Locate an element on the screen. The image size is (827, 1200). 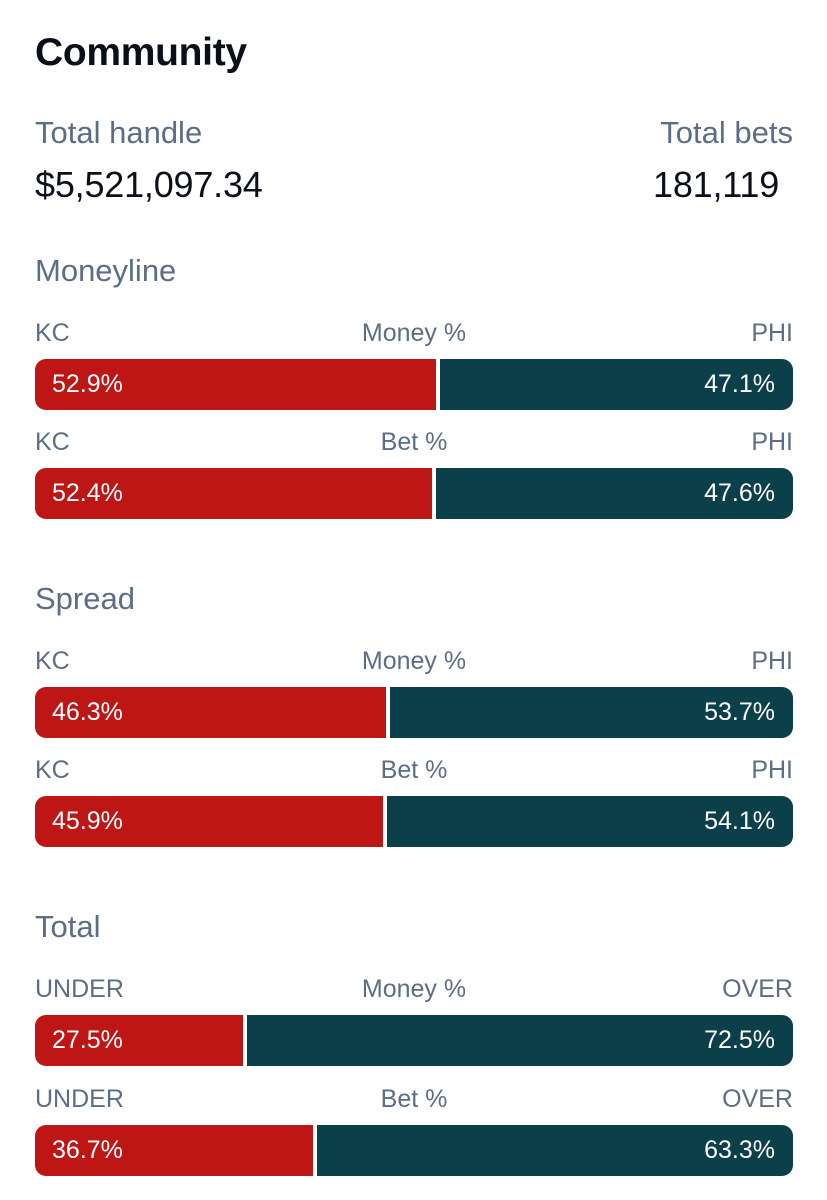
page-title: Community is located at coordinates (141, 52).